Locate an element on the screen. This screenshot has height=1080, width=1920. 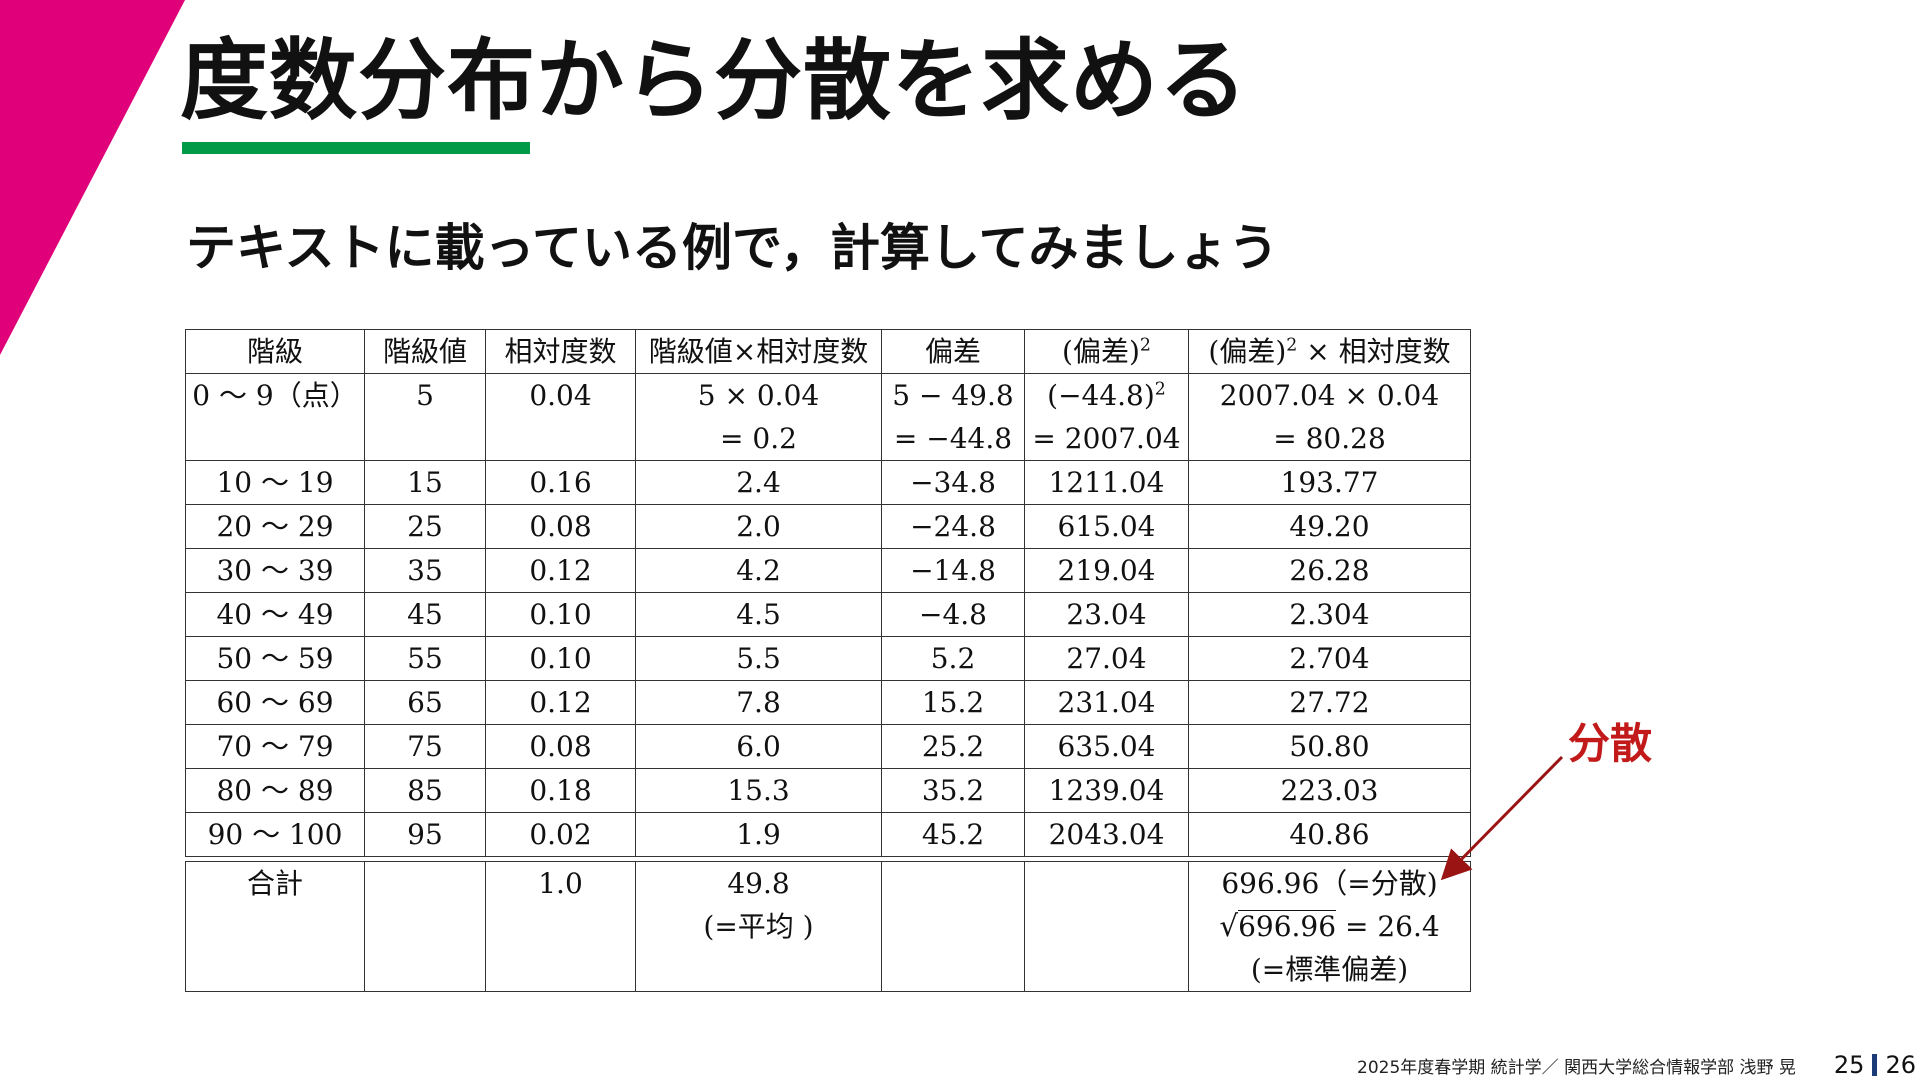
cell-squared-deviation: 1239.04 is located at coordinates (1106, 790).